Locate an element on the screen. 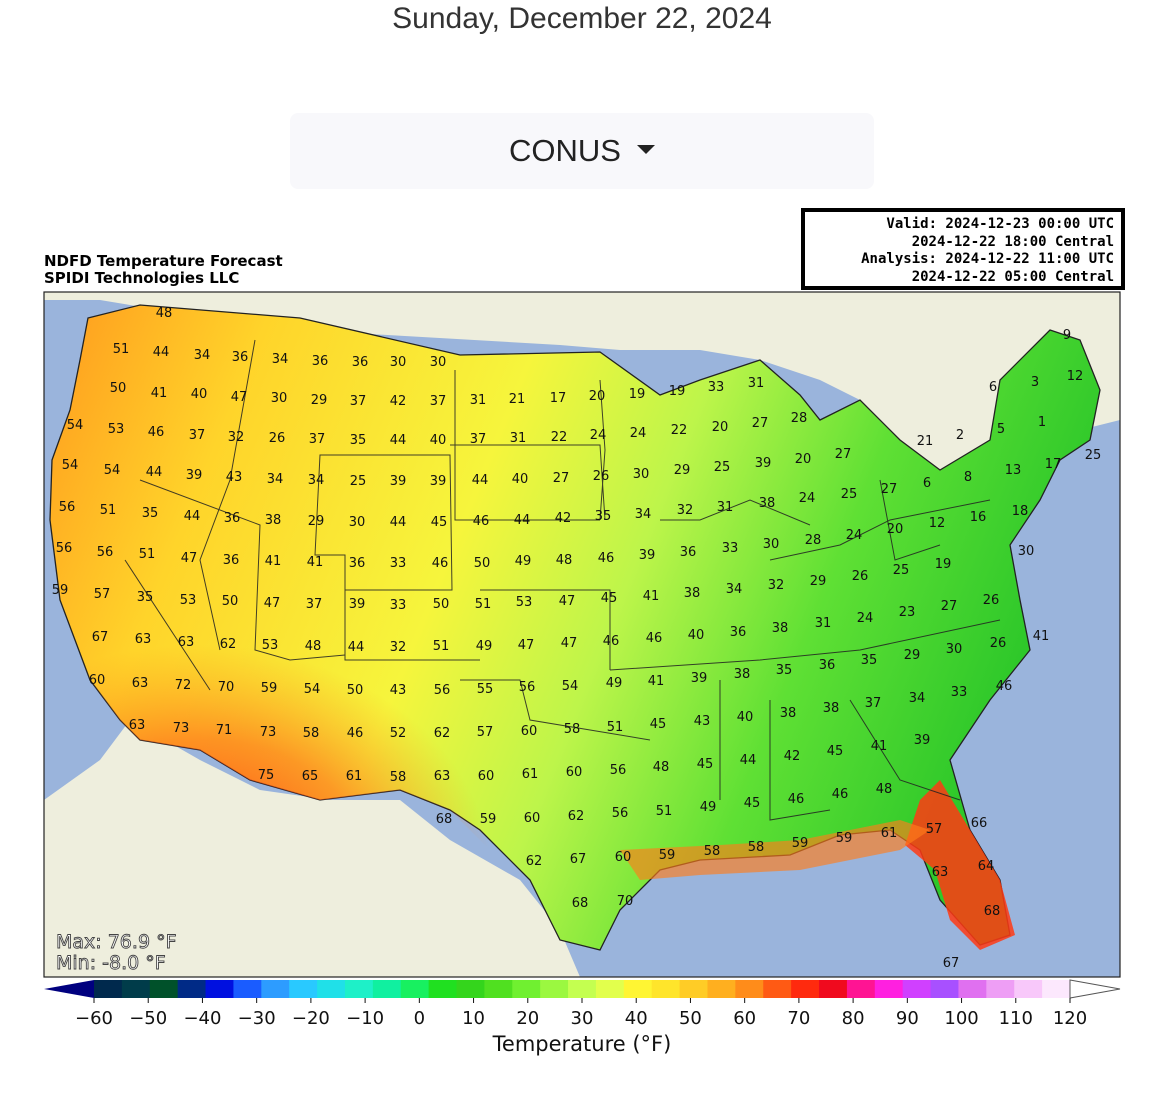 This screenshot has height=1120, width=1164. temperature-reading: 2 is located at coordinates (960, 435).